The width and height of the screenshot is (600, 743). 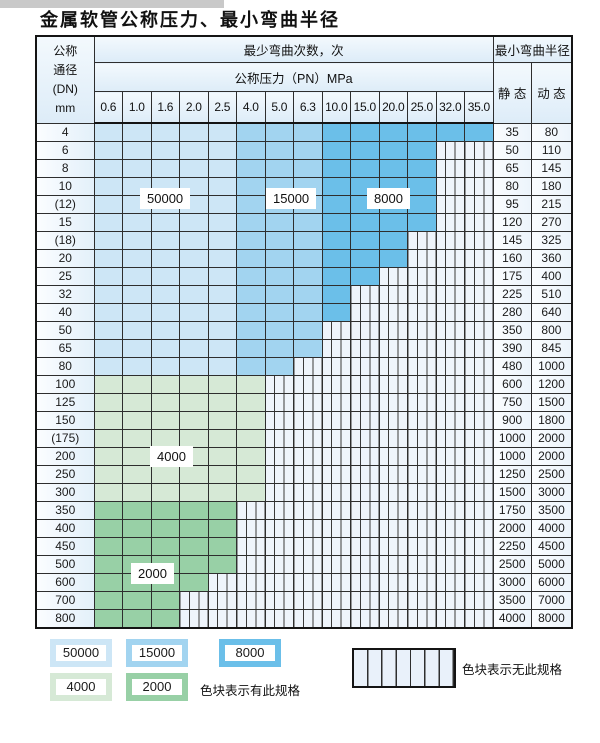 I want to click on dn-label: 450, so click(x=65, y=546).